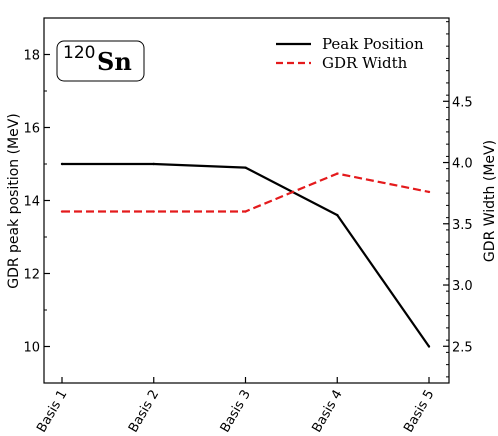 This screenshot has height=436, width=498. What do you see at coordinates (462, 164) in the screenshot?
I see `y-right-tick-label: 4.0` at bounding box center [462, 164].